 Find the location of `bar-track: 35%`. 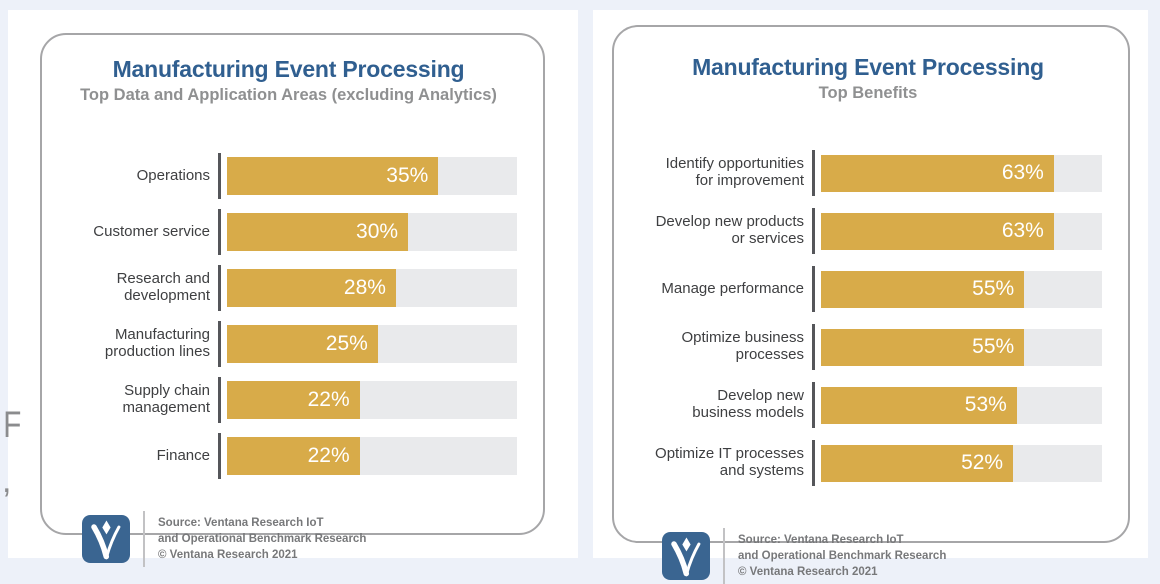

bar-track: 35% is located at coordinates (371, 176).